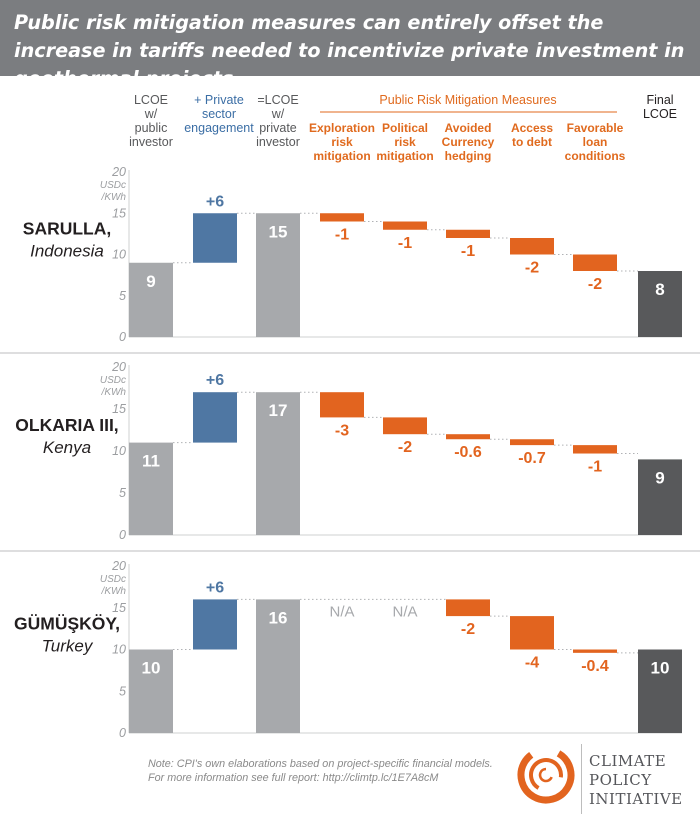 This screenshot has width=700, height=827. What do you see at coordinates (659, 289) in the screenshot?
I see `final-bar-label: 8` at bounding box center [659, 289].